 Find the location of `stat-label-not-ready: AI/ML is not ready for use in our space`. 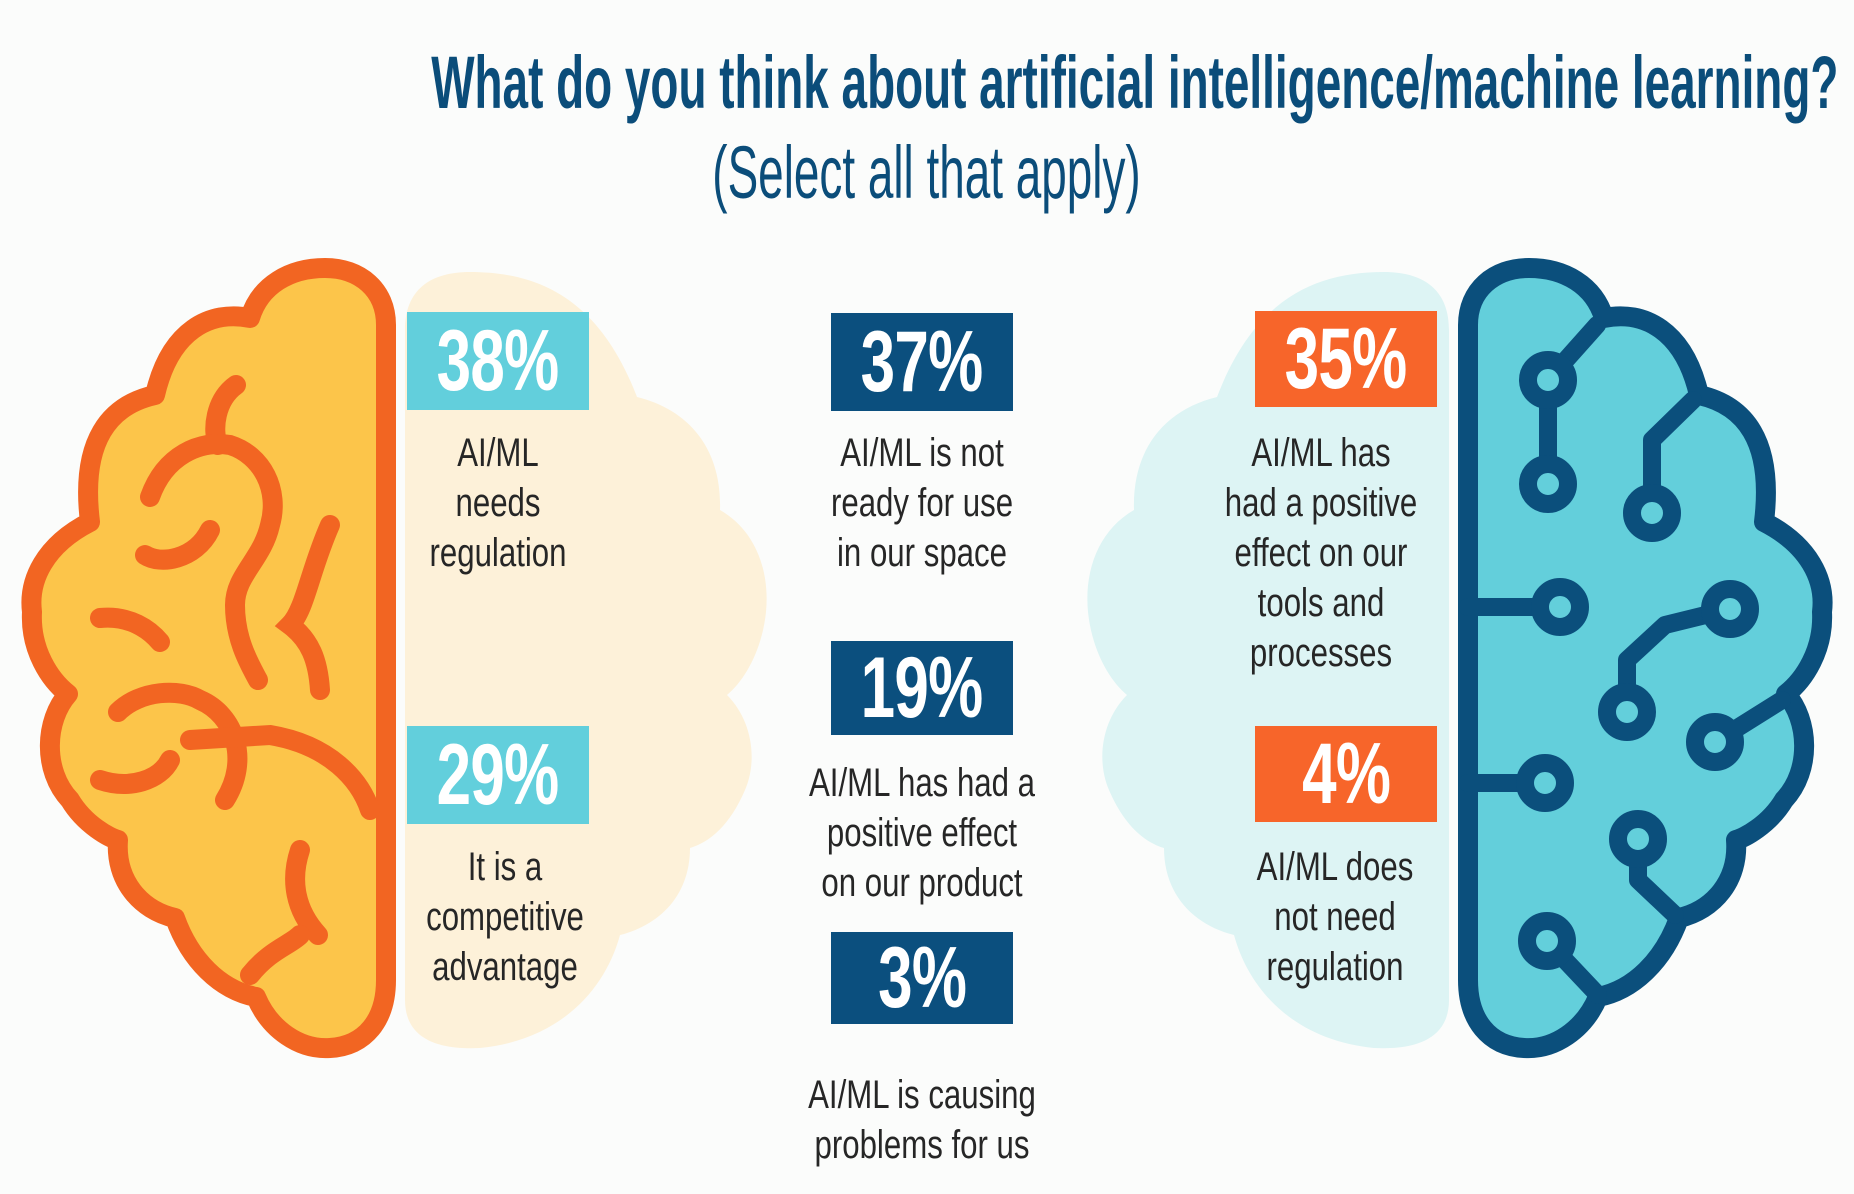

stat-label-not-ready: AI/ML is not ready for use in our space is located at coordinates (922, 503).